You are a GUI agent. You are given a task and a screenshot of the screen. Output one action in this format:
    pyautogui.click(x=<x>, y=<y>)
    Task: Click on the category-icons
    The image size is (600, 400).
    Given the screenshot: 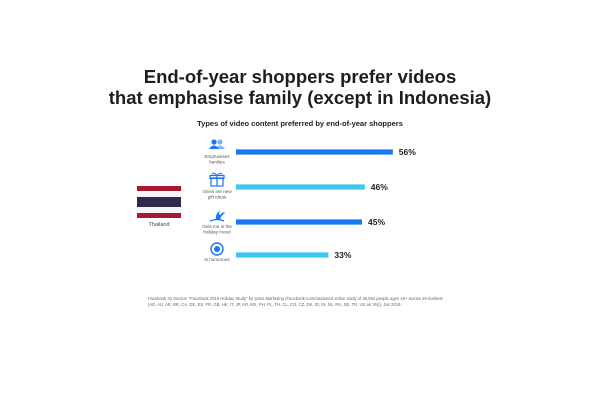 What is the action you would take?
    pyautogui.click(x=217, y=197)
    